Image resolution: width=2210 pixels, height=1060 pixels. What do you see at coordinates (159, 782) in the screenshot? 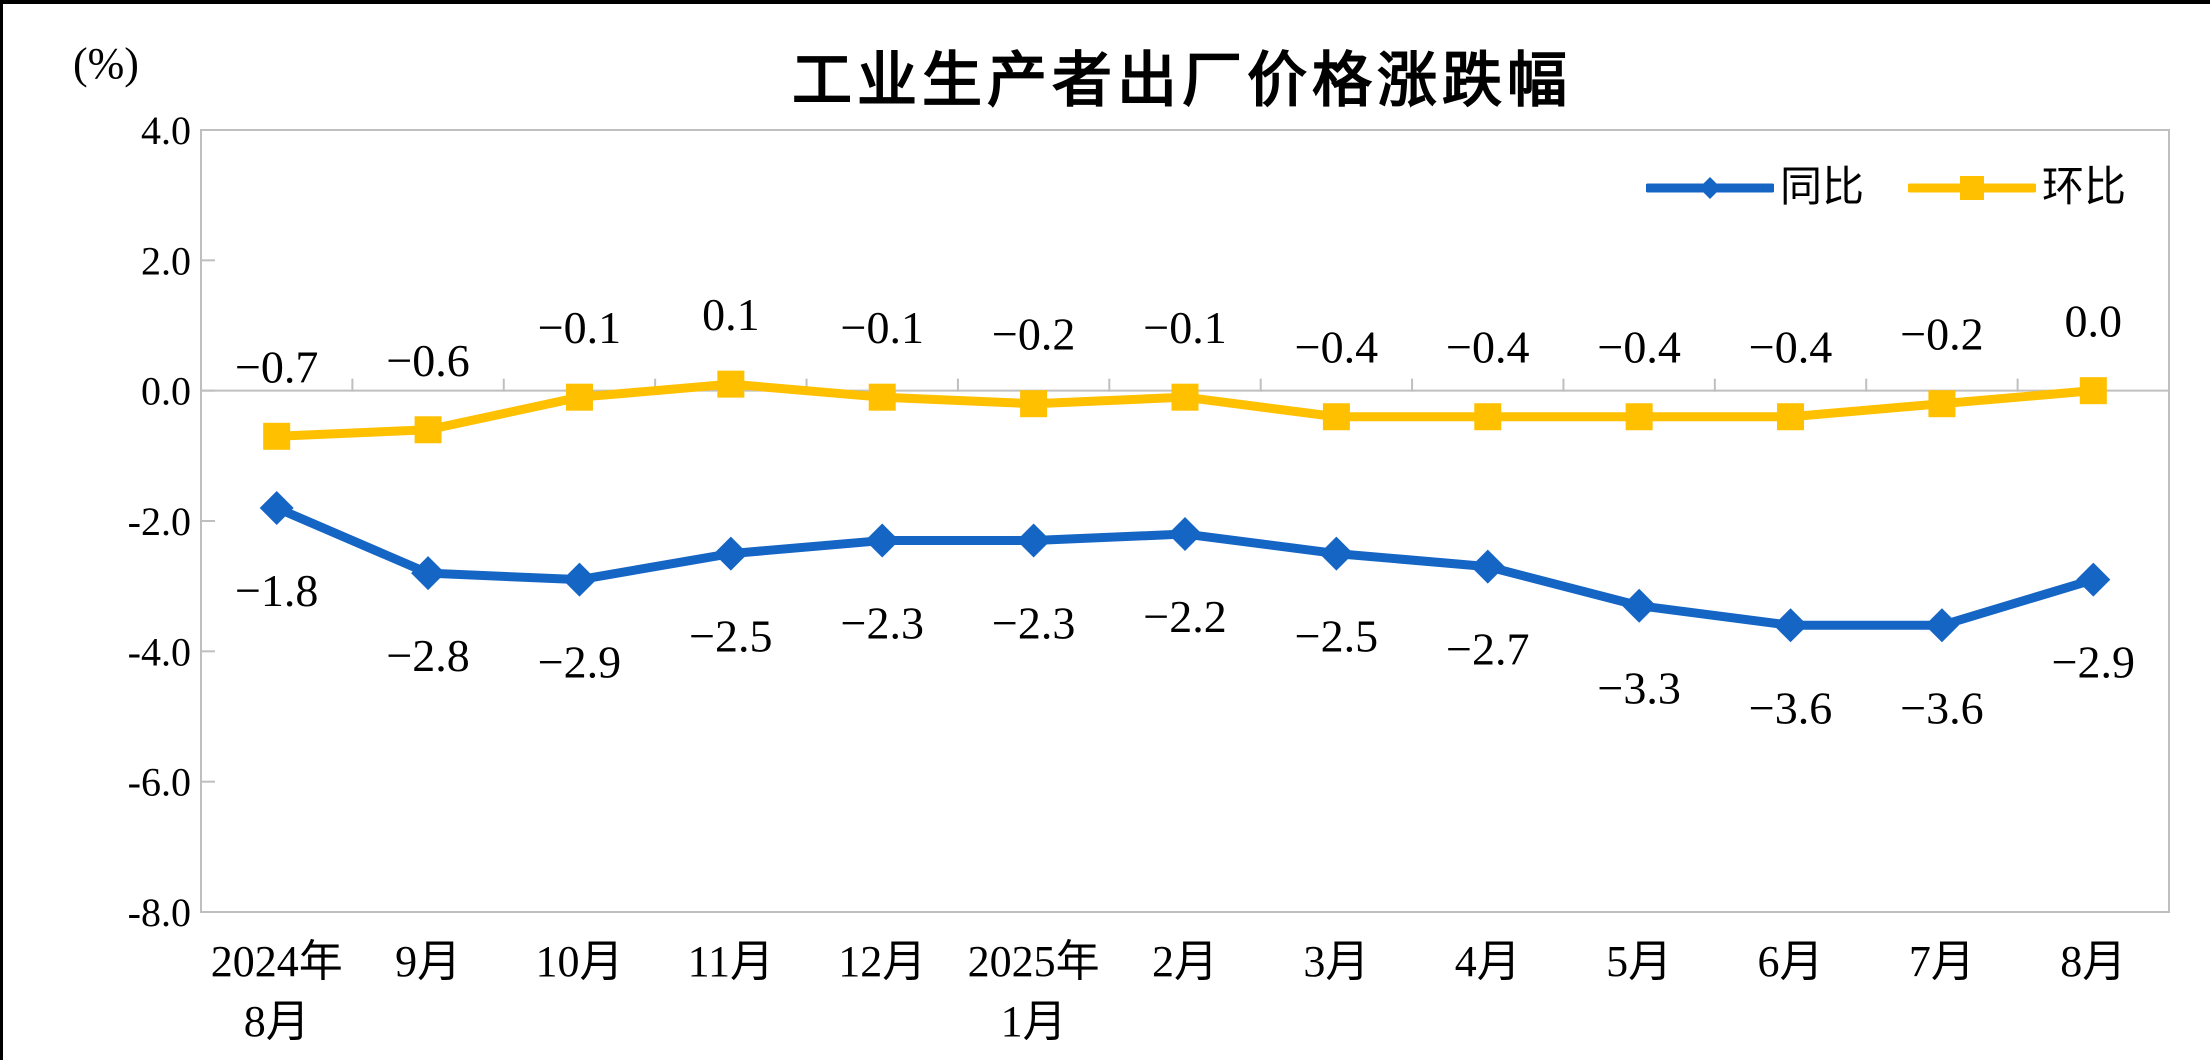
I see `y-tick-label: -6.0` at bounding box center [159, 782].